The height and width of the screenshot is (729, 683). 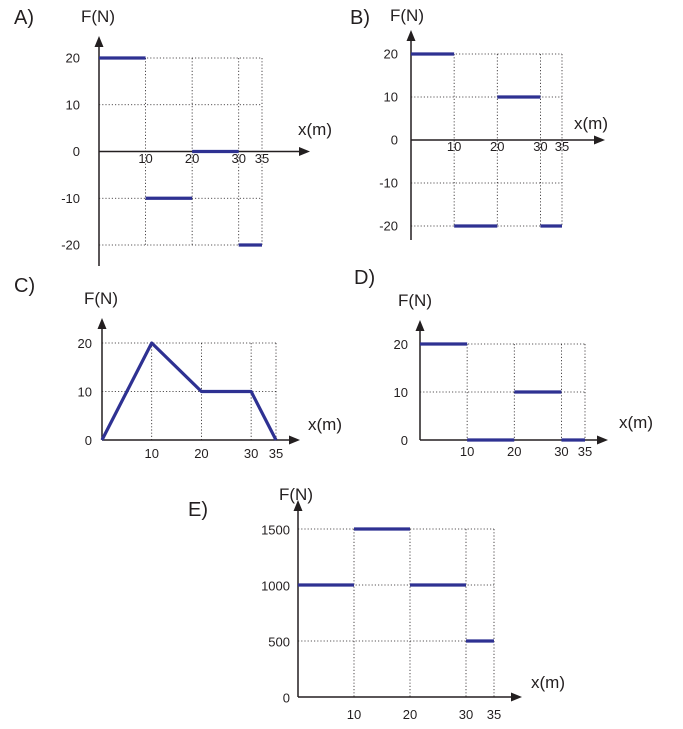 What do you see at coordinates (24, 18) in the screenshot?
I see `panel-label: A)` at bounding box center [24, 18].